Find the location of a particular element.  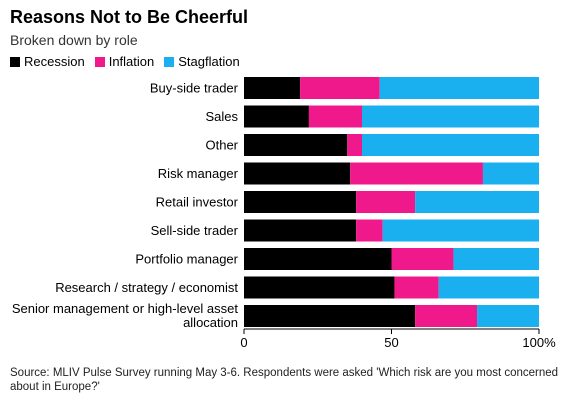

category-label-risk-manager: Risk manager is located at coordinates (198, 173).